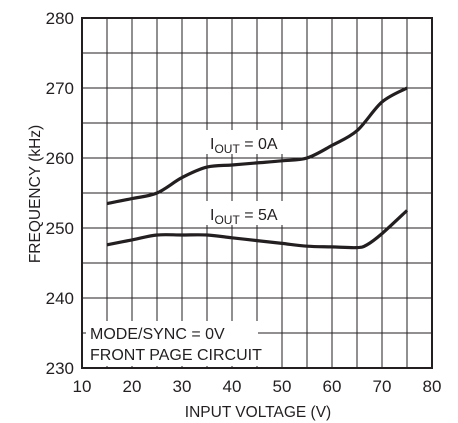 The width and height of the screenshot is (458, 423). What do you see at coordinates (60, 298) in the screenshot?
I see `y-tick-label: 240` at bounding box center [60, 298].